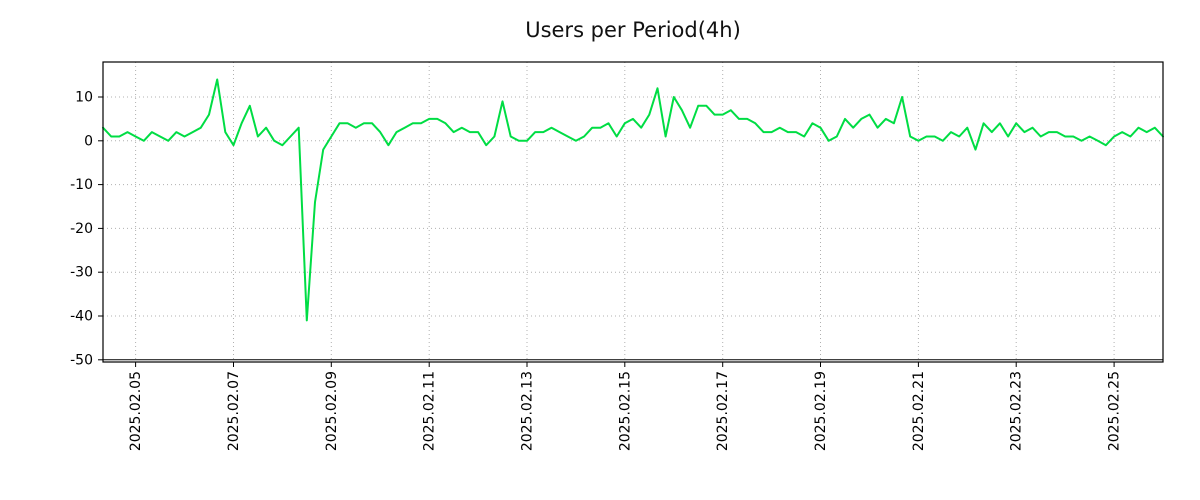 Image resolution: width=1200 pixels, height=500 pixels. I want to click on x-tick-label: 2025.02.05, so click(136, 411).